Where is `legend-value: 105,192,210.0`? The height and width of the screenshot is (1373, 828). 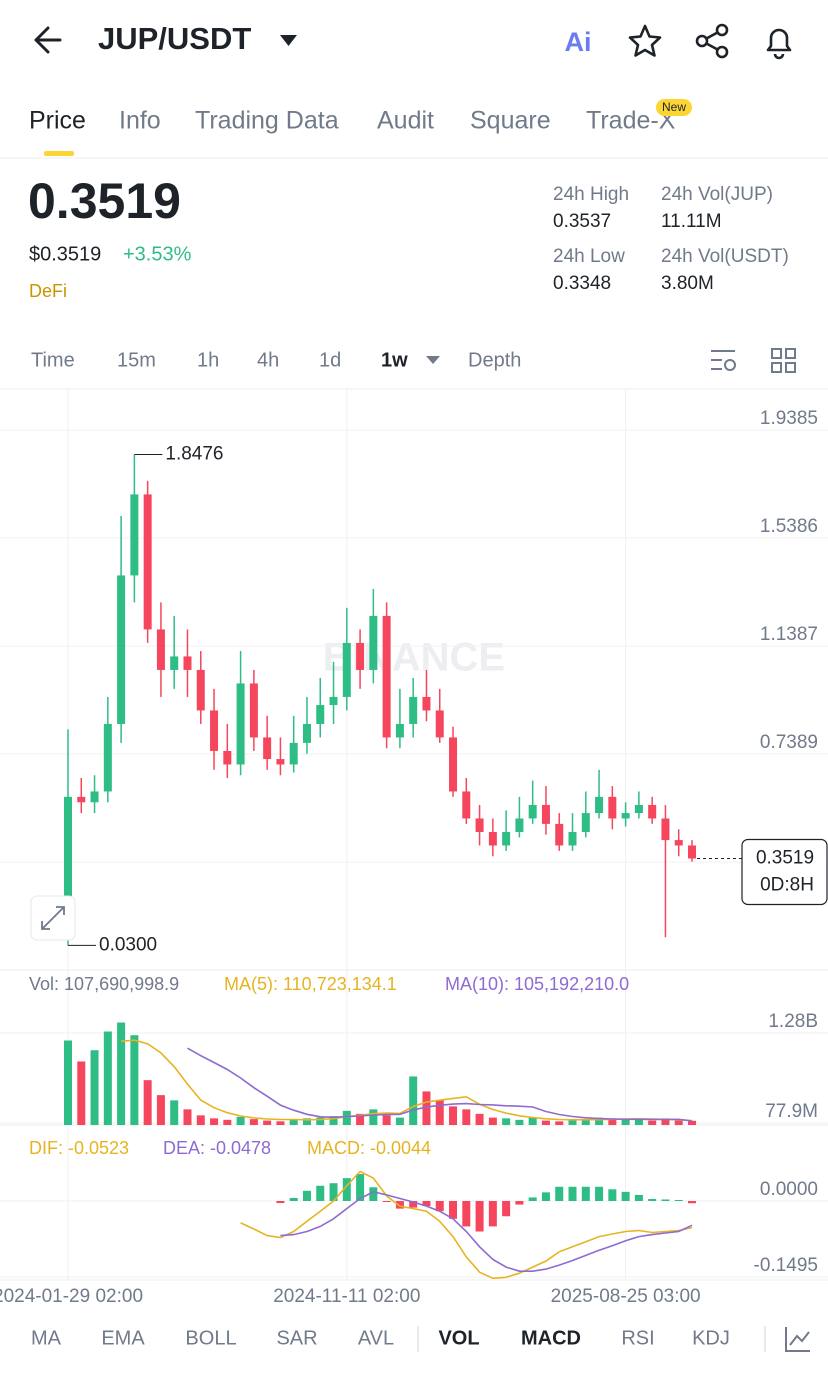
legend-value: 105,192,210.0 is located at coordinates (571, 984).